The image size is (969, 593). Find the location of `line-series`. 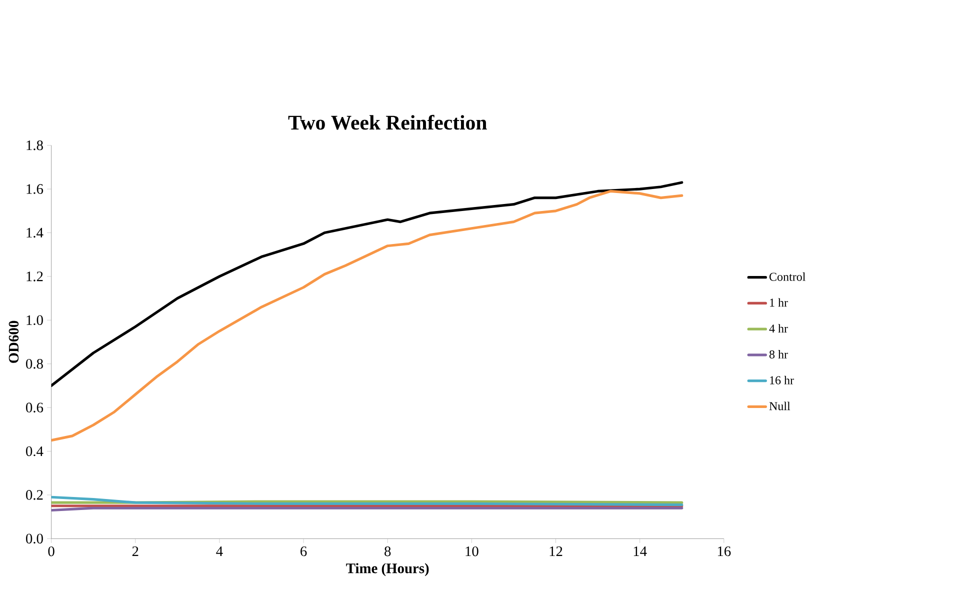

line-series is located at coordinates (367, 501).